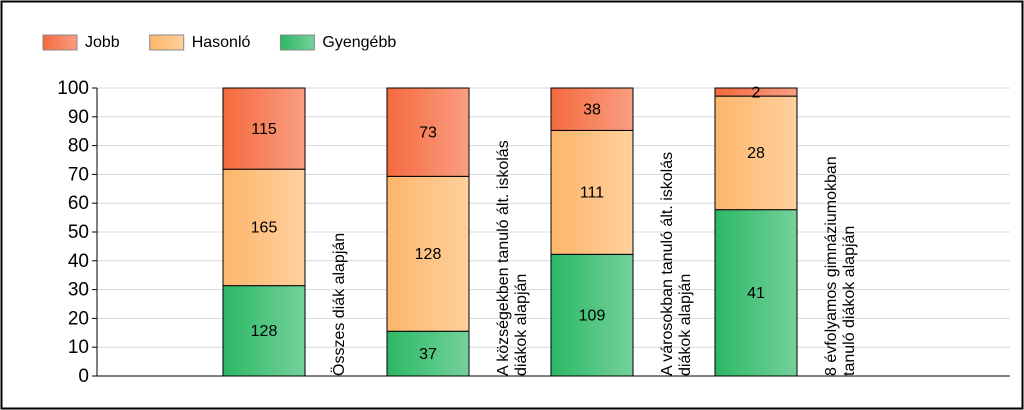  I want to click on y-tick-label: 60, so click(78, 203).